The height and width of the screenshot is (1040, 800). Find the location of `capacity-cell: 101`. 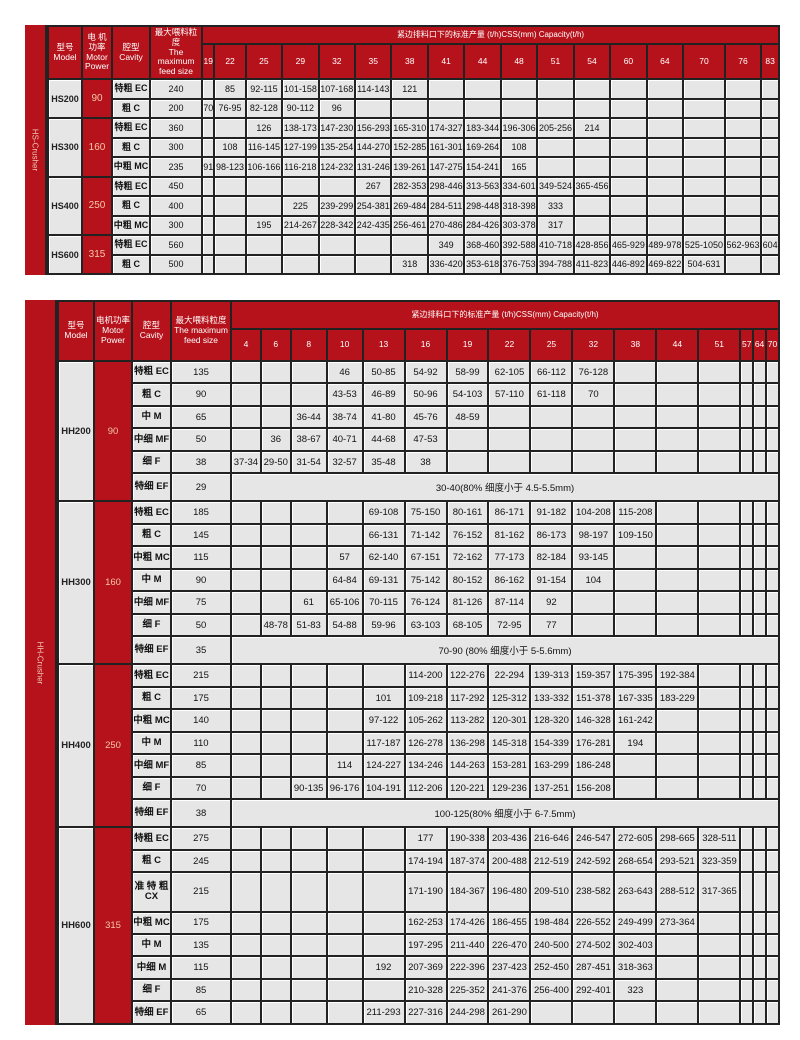

capacity-cell: 101 is located at coordinates (383, 698).